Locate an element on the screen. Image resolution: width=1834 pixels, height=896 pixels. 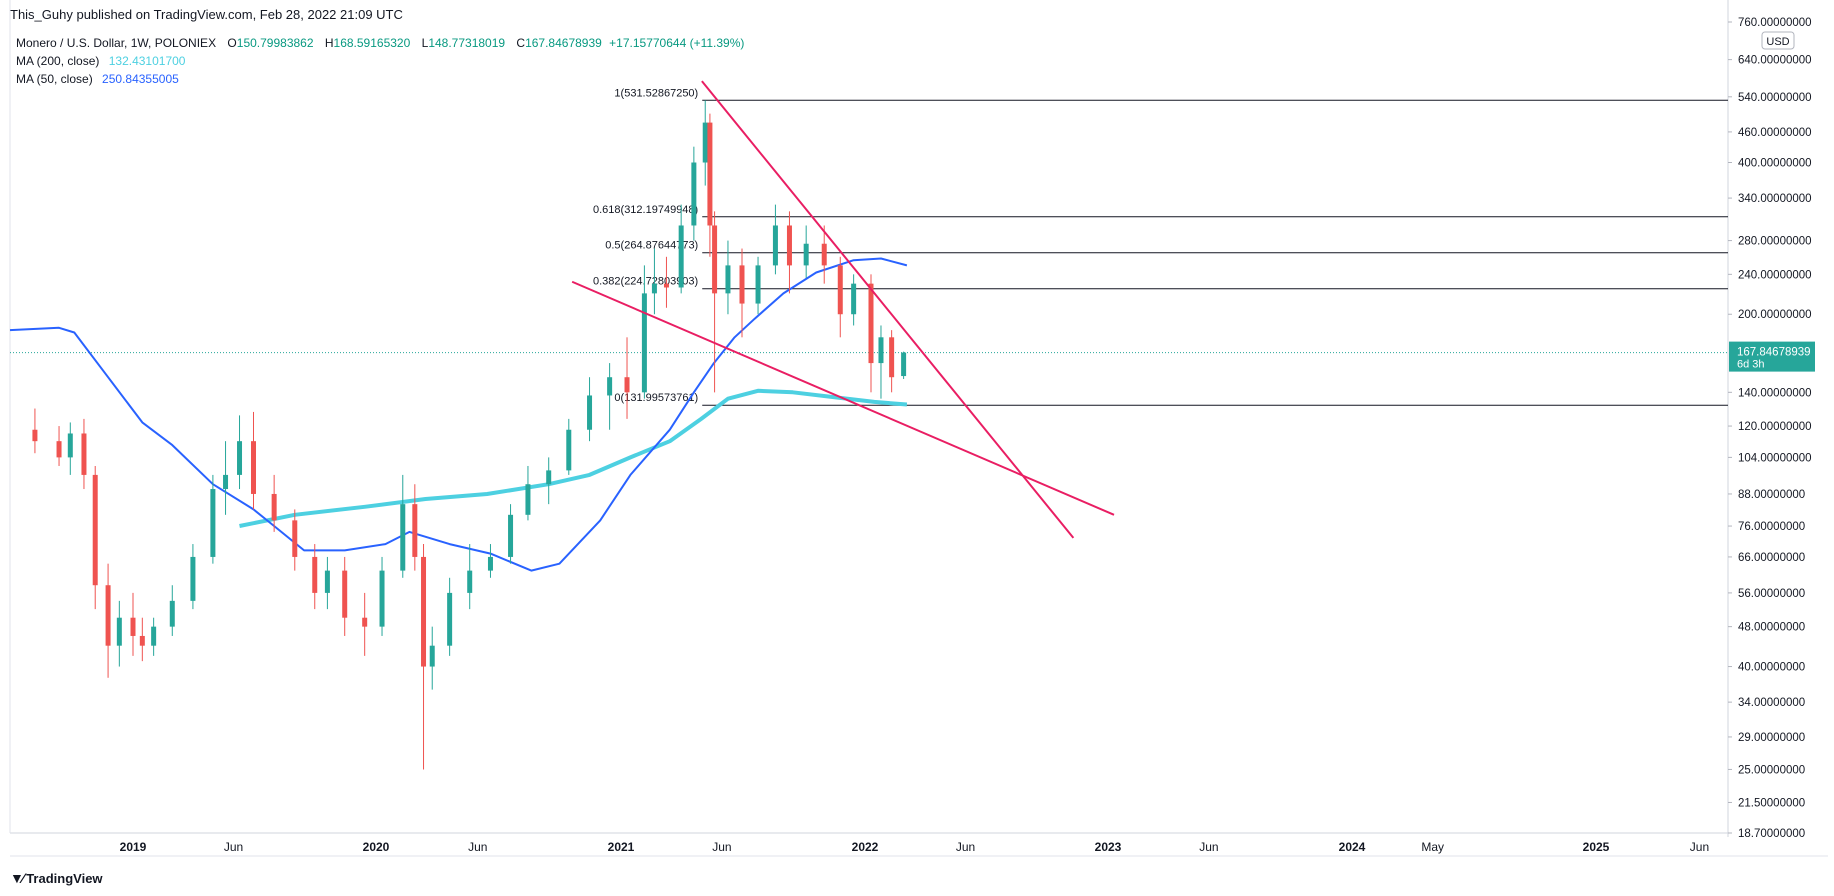
tradingview-footer: ▼⁄ TradingView is located at coordinates (56, 878).